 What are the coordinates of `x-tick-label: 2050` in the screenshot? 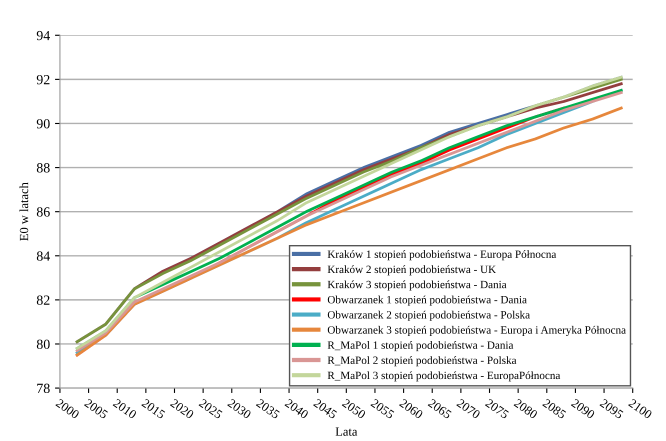 It's located at (354, 409).